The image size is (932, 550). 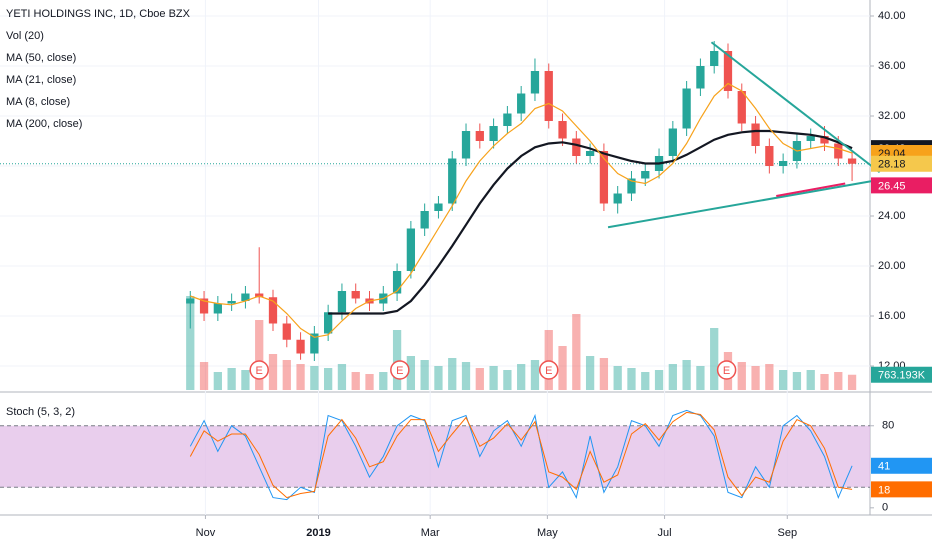 I want to click on volume-badge, so click(x=901, y=374).